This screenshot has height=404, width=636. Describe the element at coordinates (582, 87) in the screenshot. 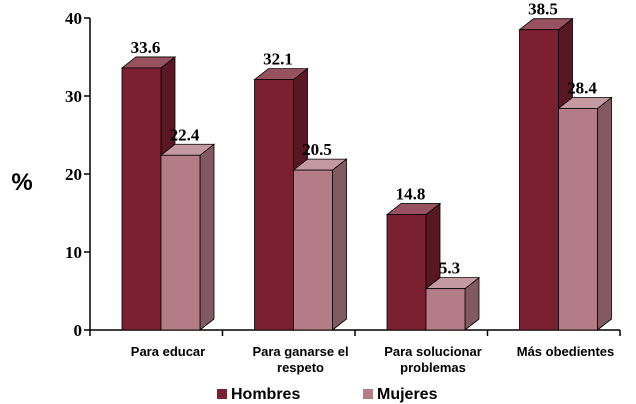

I see `data-label: 28.4` at that location.